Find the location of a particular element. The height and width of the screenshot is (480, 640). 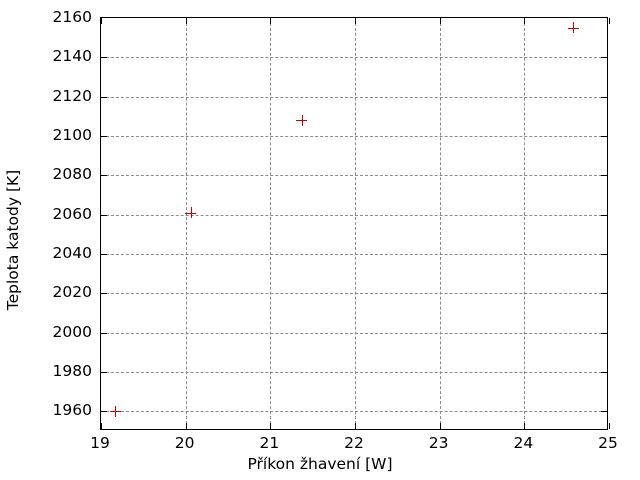

y-axis-tick-label: 2140 is located at coordinates (72, 56).